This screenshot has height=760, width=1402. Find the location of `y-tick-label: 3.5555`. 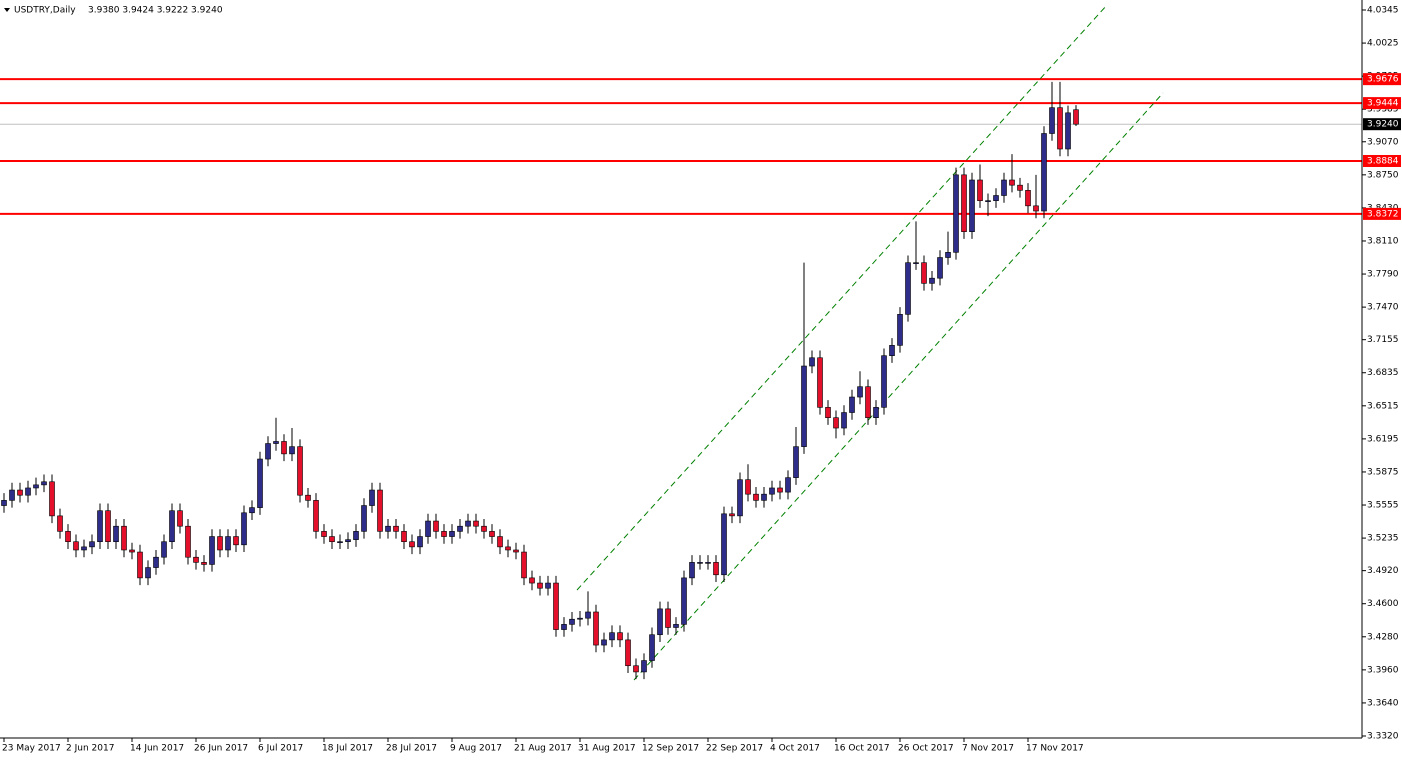

y-tick-label: 3.5555 is located at coordinates (1383, 506).